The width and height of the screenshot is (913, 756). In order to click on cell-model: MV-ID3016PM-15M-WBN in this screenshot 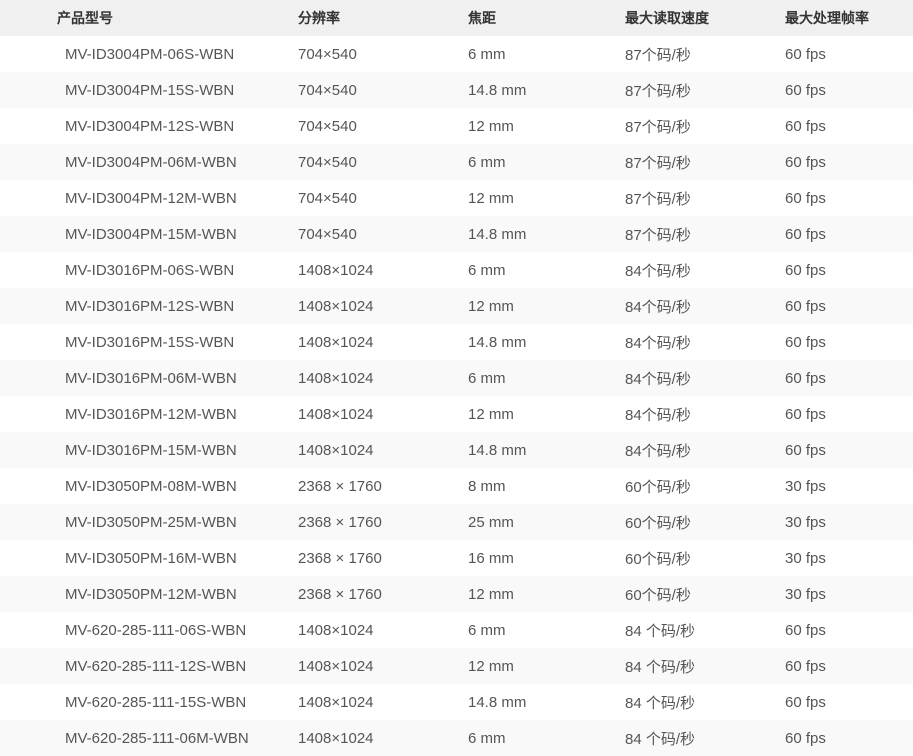, I will do `click(151, 450)`.